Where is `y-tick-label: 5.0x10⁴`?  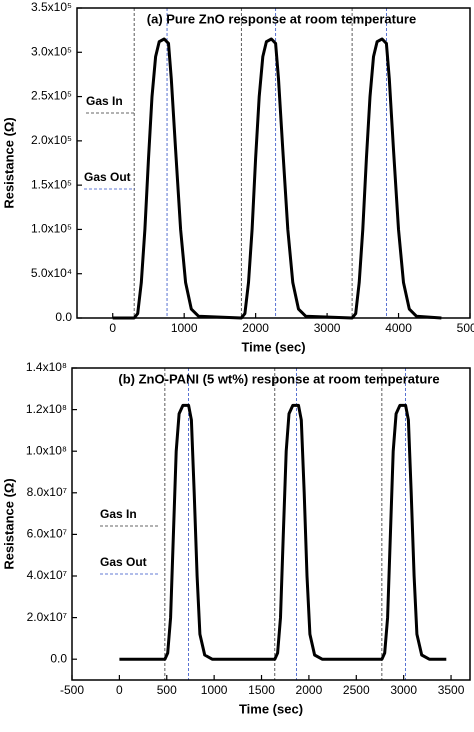 y-tick-label: 5.0x10⁴ is located at coordinates (51, 273).